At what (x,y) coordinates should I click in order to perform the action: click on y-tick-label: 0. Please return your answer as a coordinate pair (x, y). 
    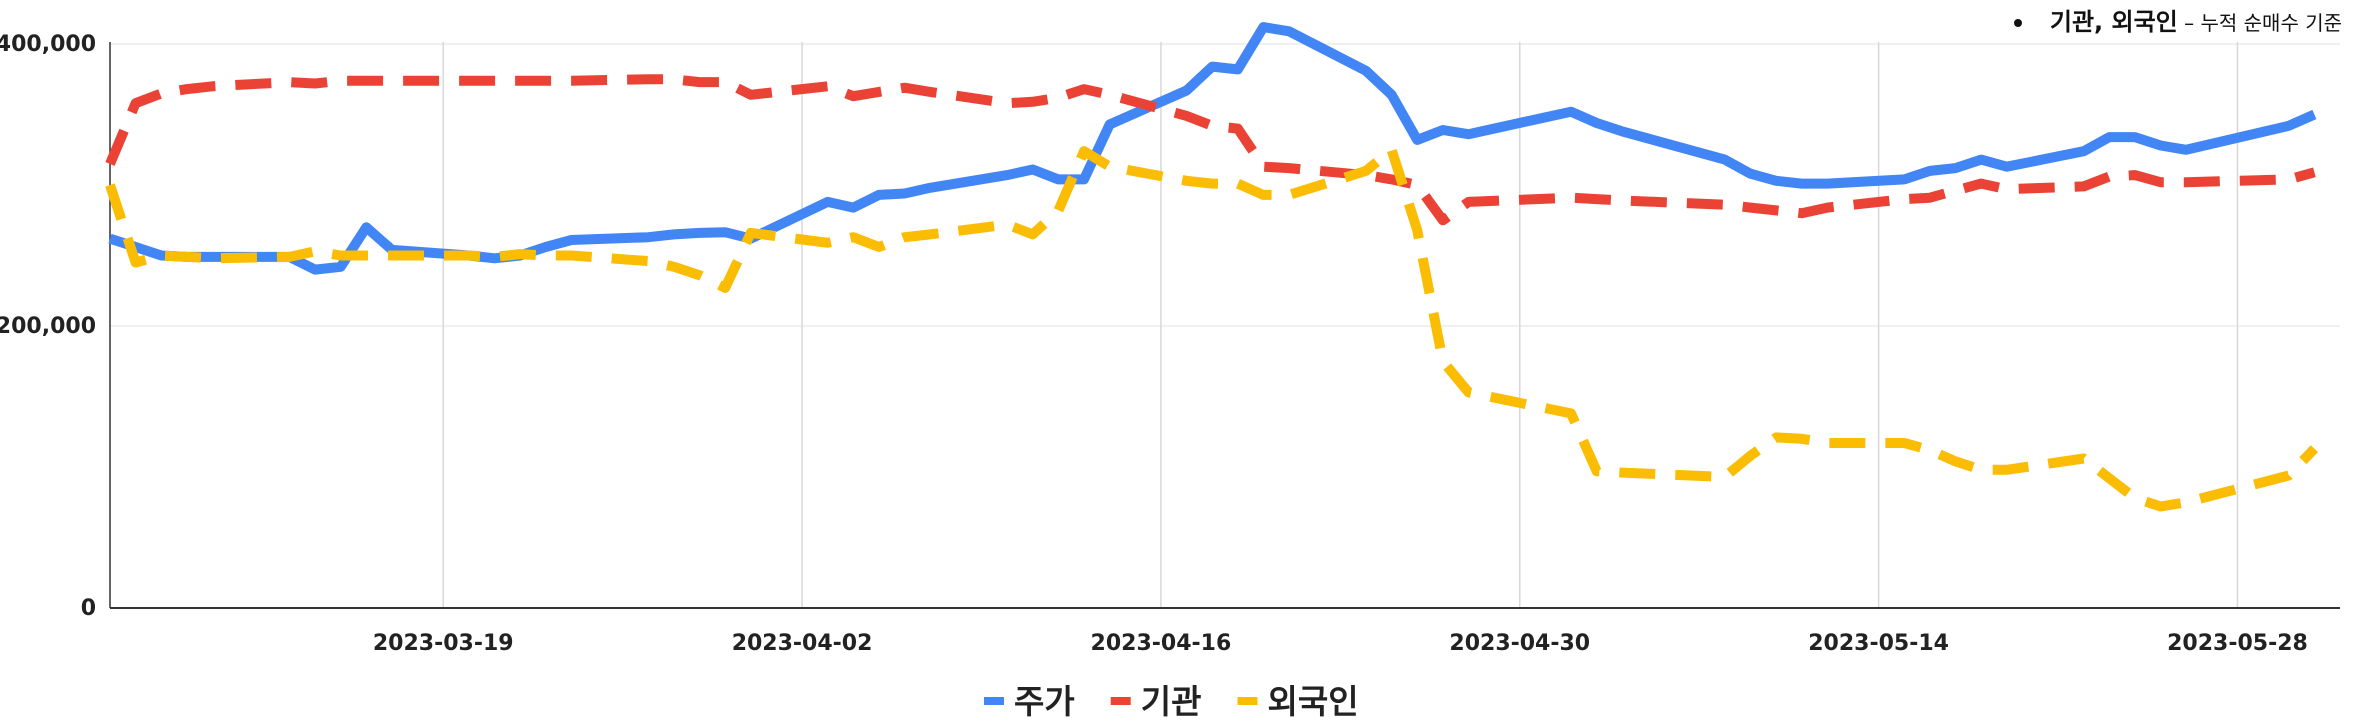
    Looking at the image, I should click on (88, 608).